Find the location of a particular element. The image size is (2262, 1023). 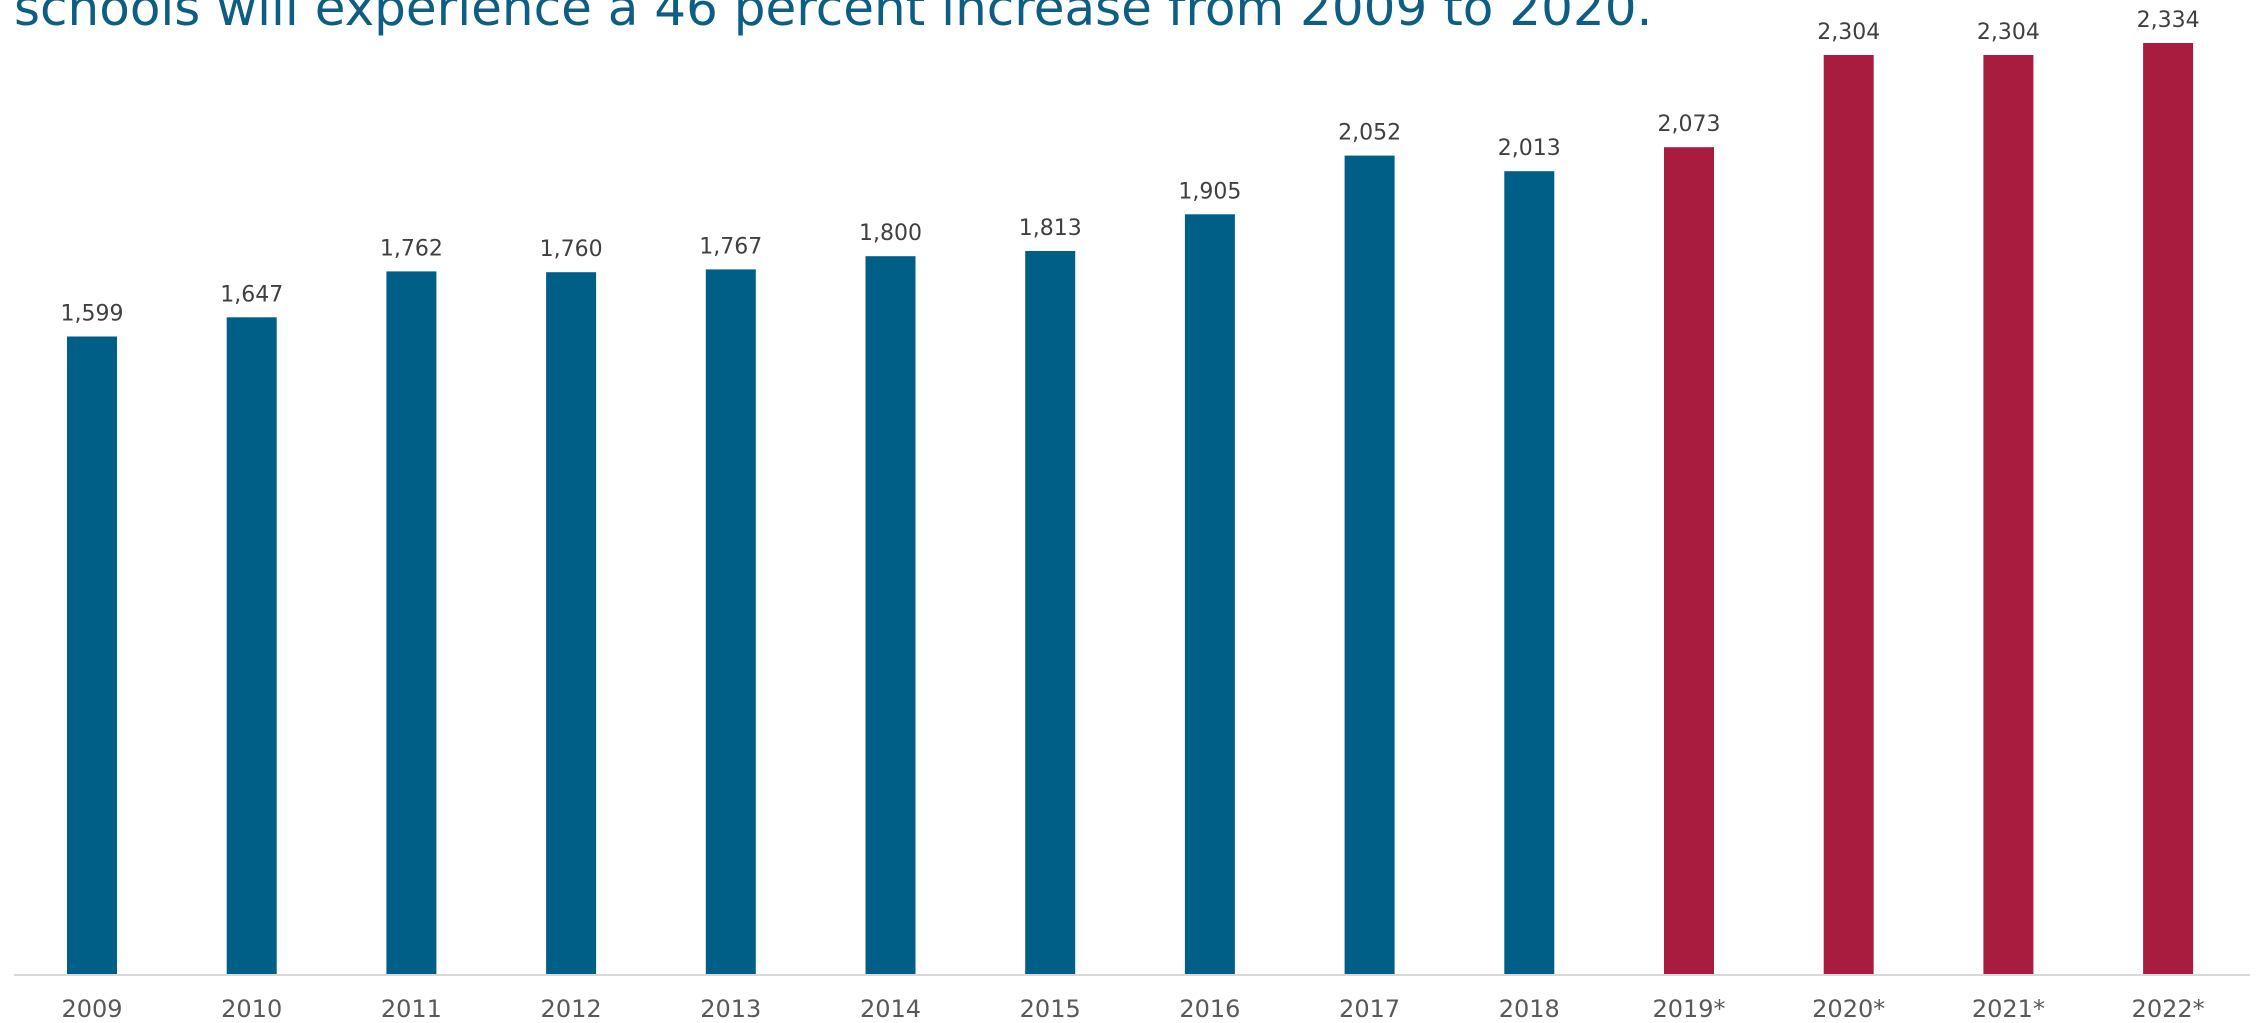

x-tick-label-2018: 2018 is located at coordinates (1529, 1009).